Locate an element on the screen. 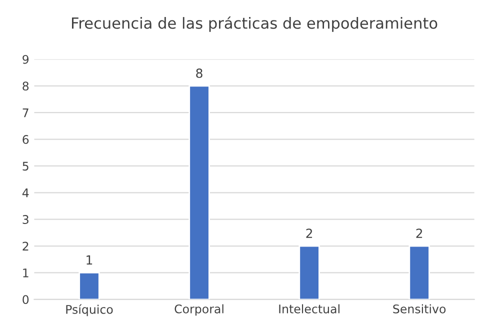 This screenshot has width=489, height=329. x-tick-label: Sensitivo is located at coordinates (419, 309).